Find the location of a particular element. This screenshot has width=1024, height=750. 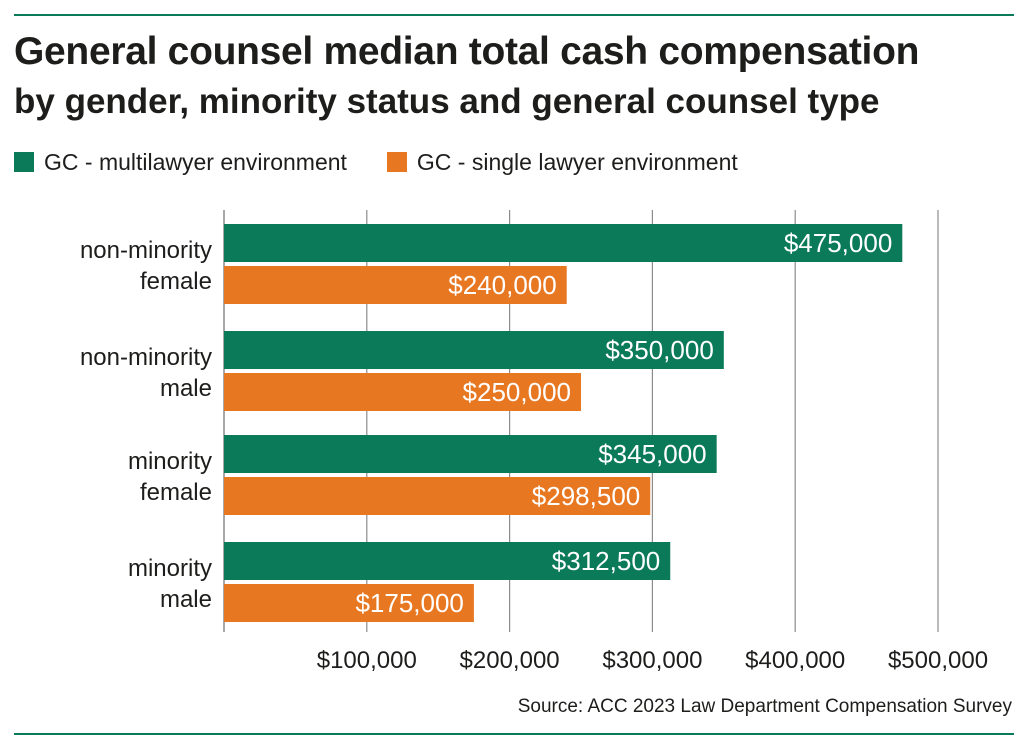

legend-item-single-lawyer: GC - single lawyer environment is located at coordinates (562, 162).